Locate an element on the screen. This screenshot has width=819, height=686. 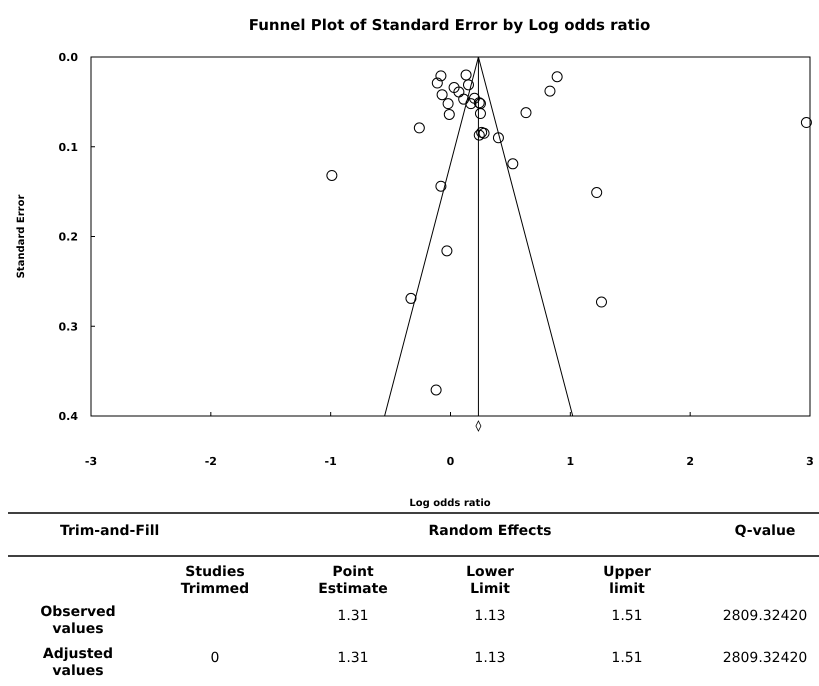
x-tick-label: -3 is located at coordinates (91, 461).